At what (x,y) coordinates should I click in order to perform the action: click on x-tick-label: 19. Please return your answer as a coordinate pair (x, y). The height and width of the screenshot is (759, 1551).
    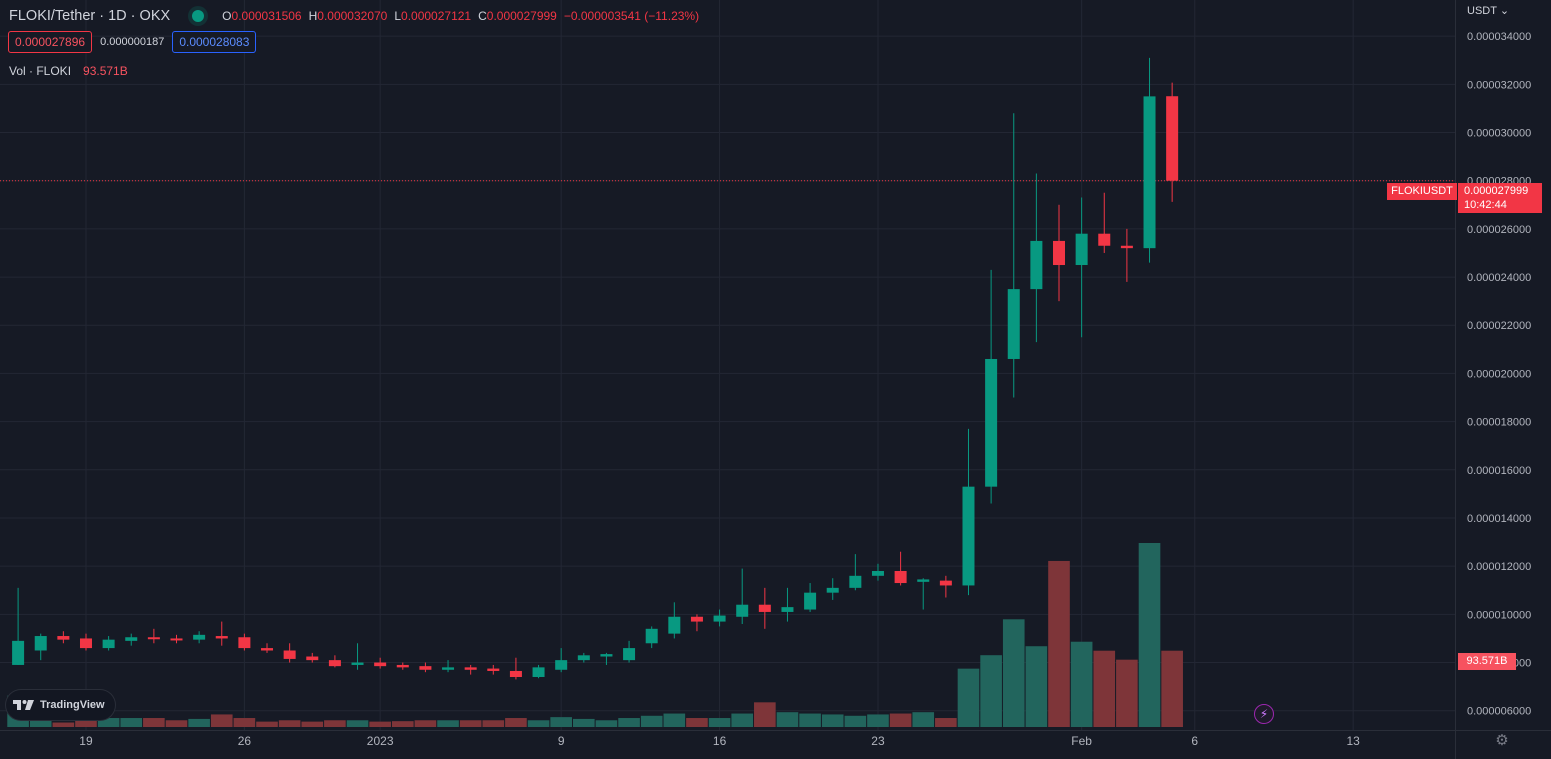
    Looking at the image, I should click on (86, 741).